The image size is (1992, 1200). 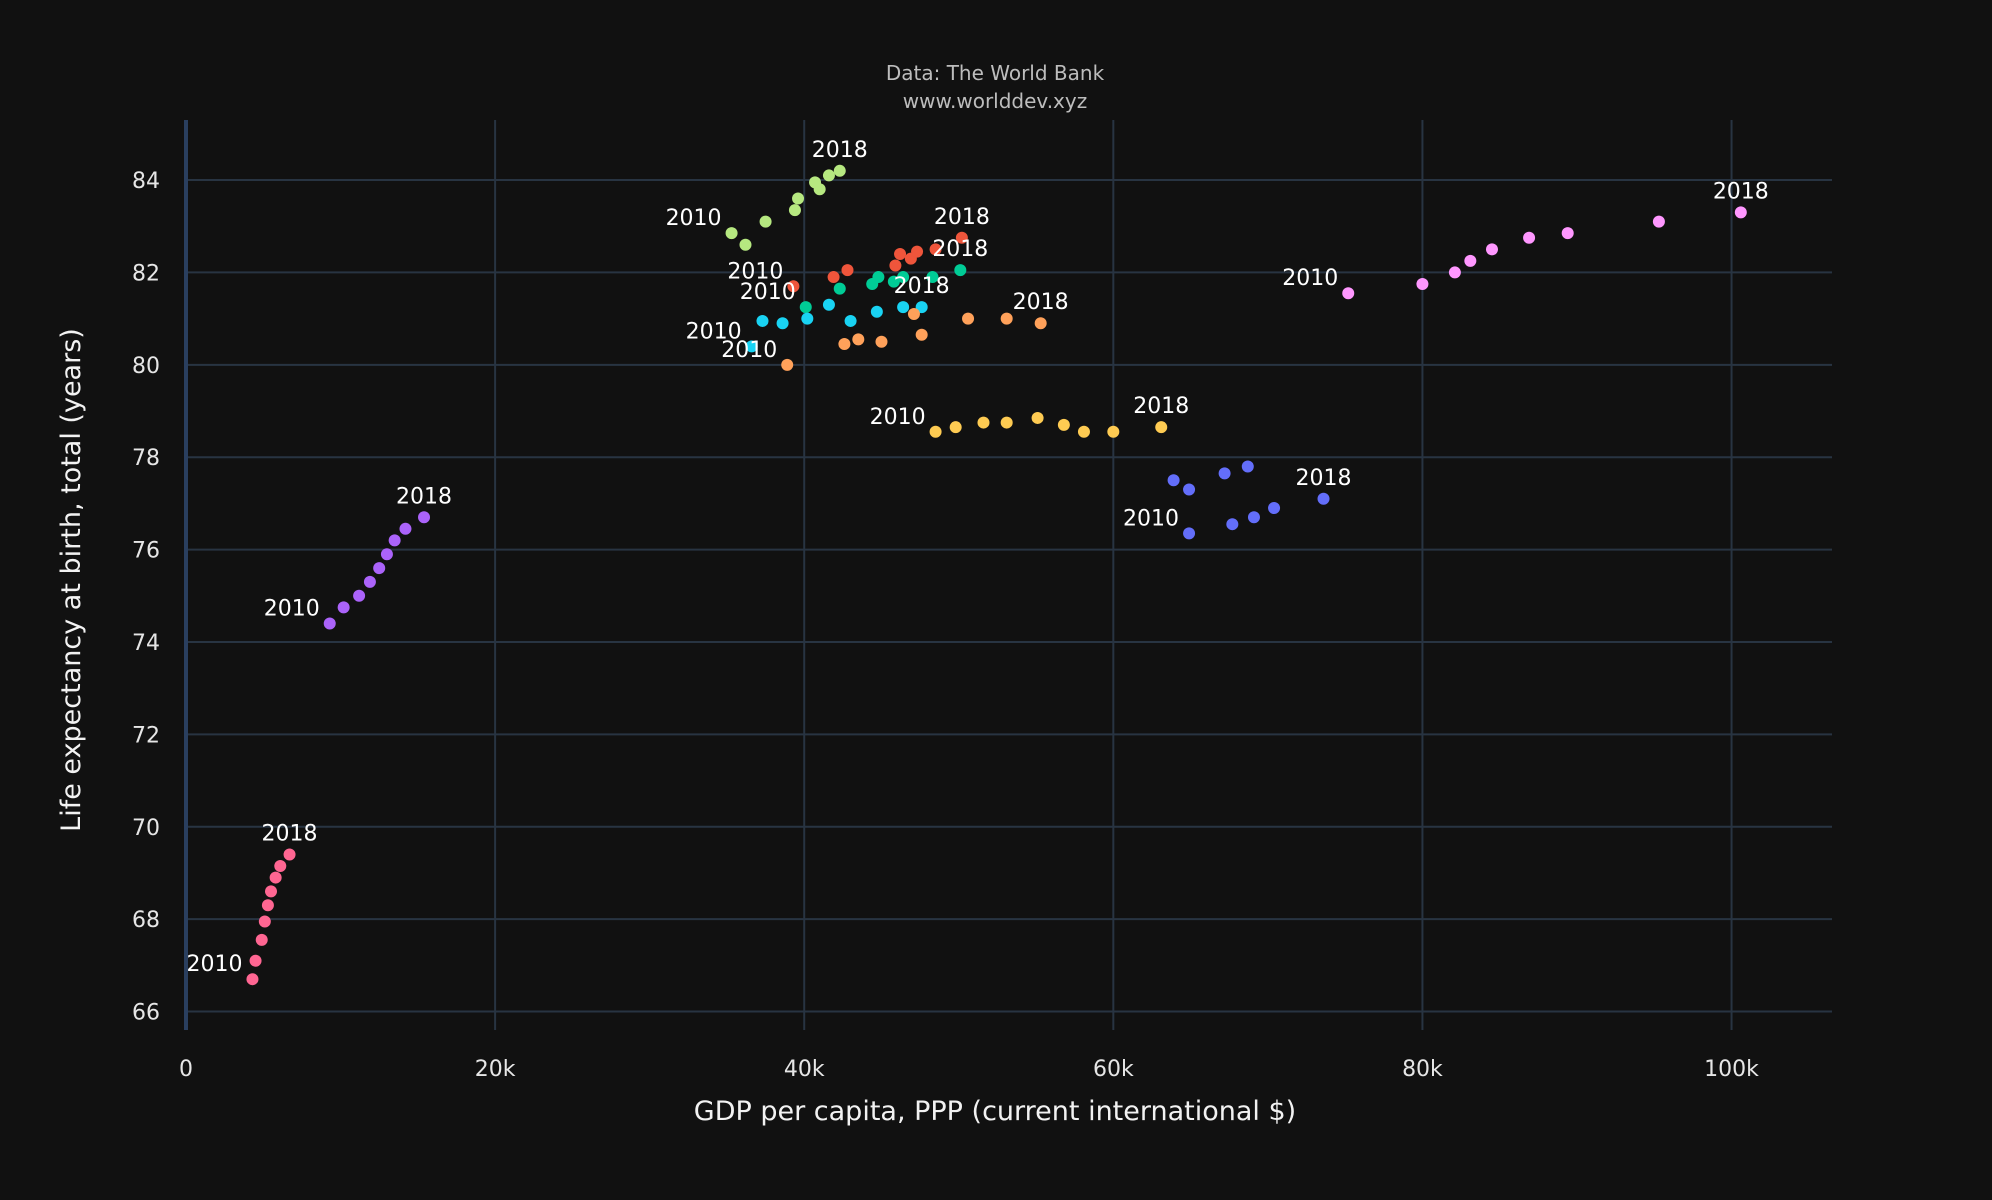 What do you see at coordinates (146, 551) in the screenshot?
I see `y-tick-label: 76` at bounding box center [146, 551].